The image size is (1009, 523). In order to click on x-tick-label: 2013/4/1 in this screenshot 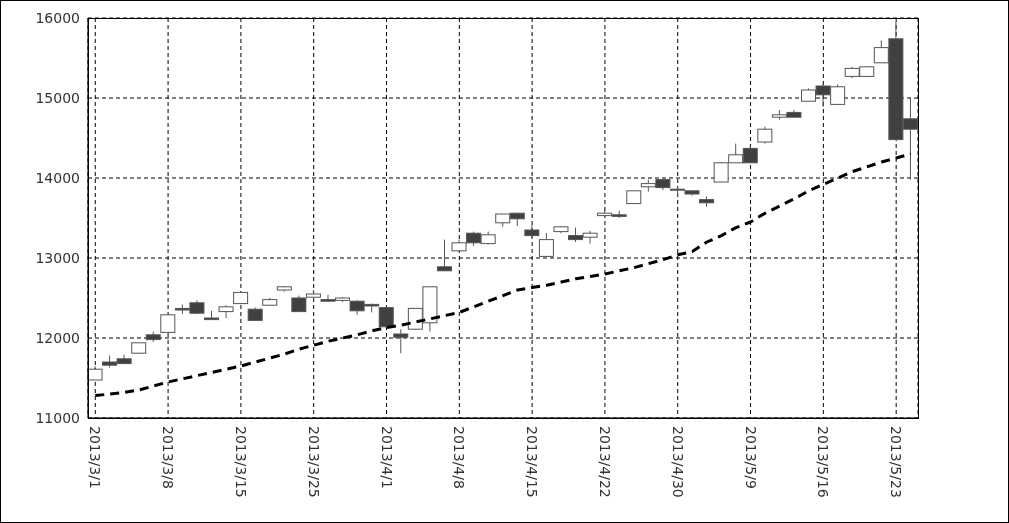, I will do `click(386, 457)`.